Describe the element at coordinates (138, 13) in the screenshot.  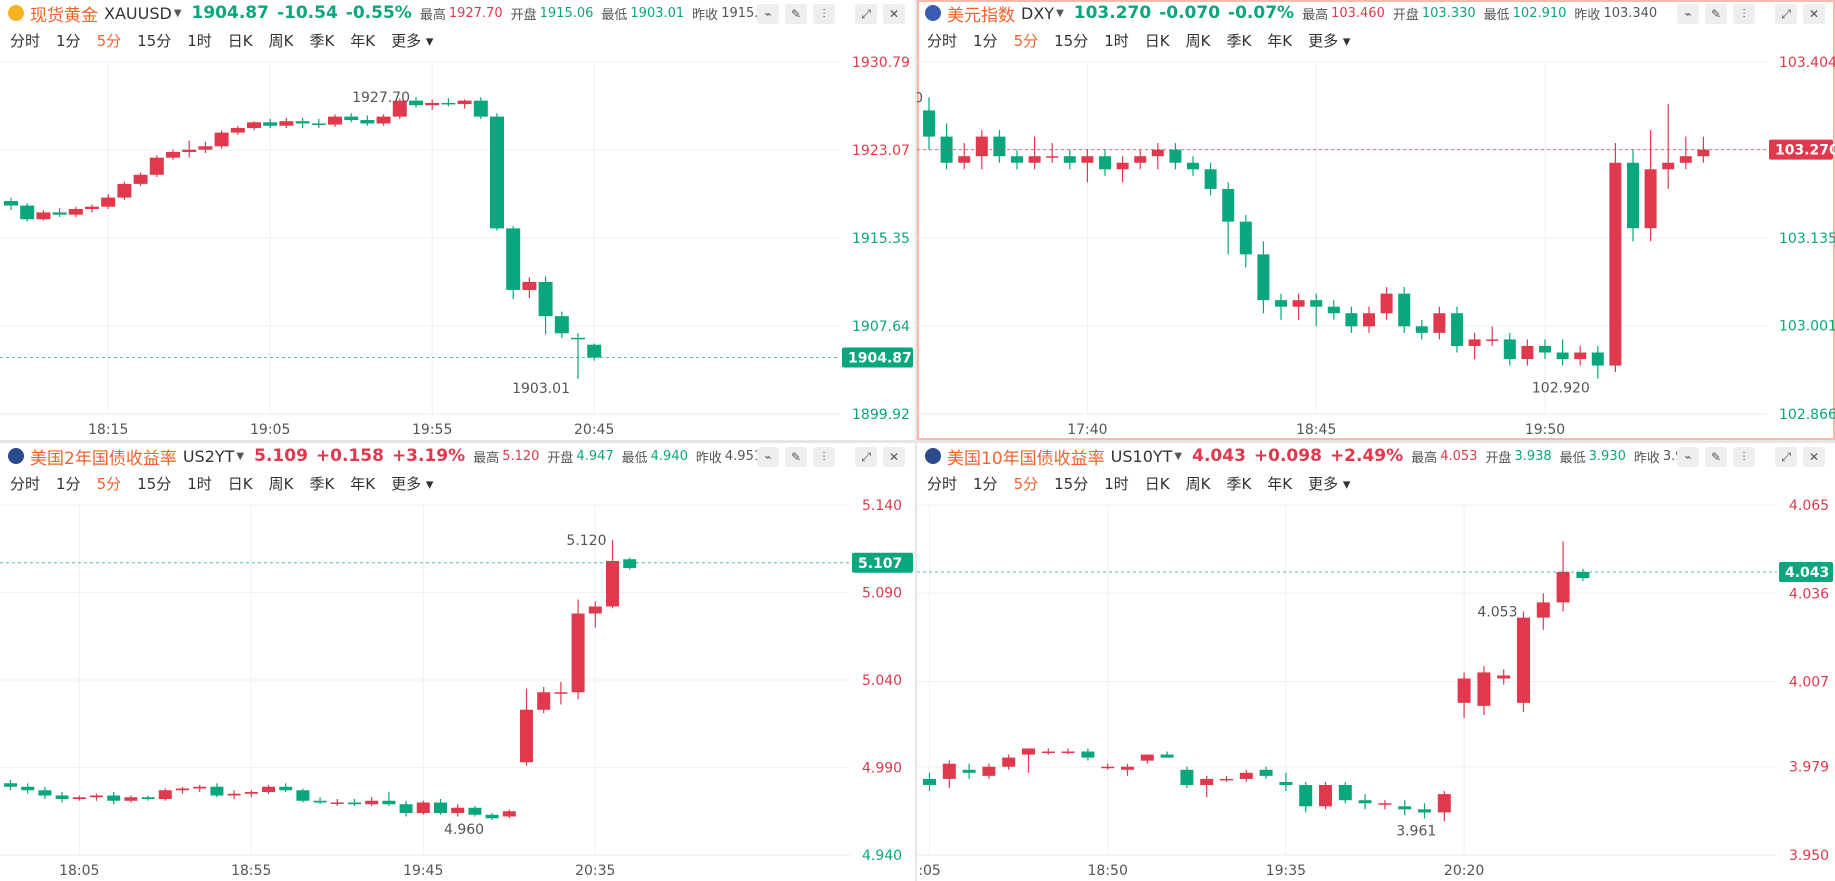
I see `instrument-code: XAUUSD` at that location.